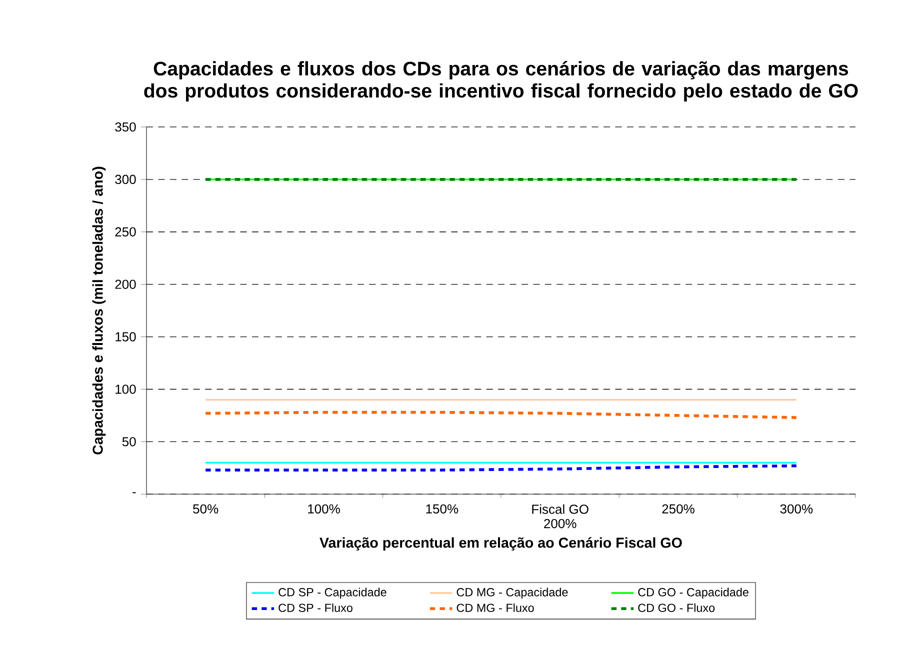 The image size is (922, 652). I want to click on legend-label: CD SP - Fluxo, so click(315, 607).